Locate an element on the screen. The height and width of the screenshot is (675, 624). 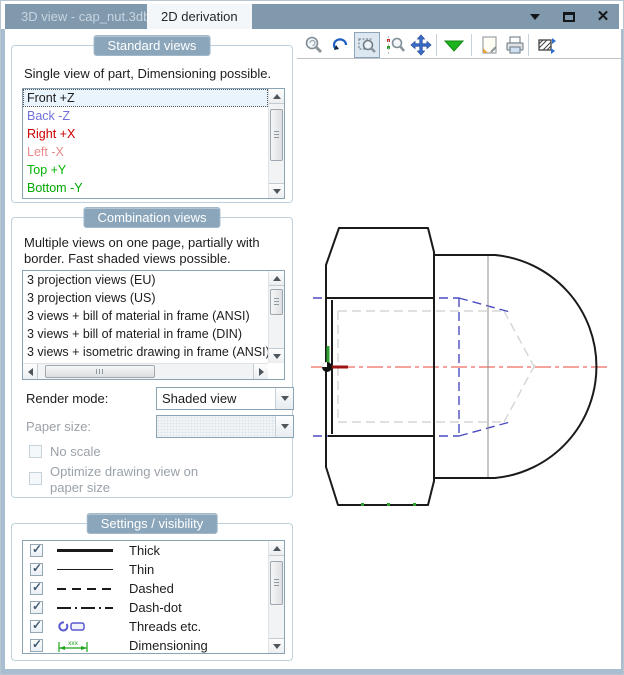
list-item: Left -X is located at coordinates (45, 152).